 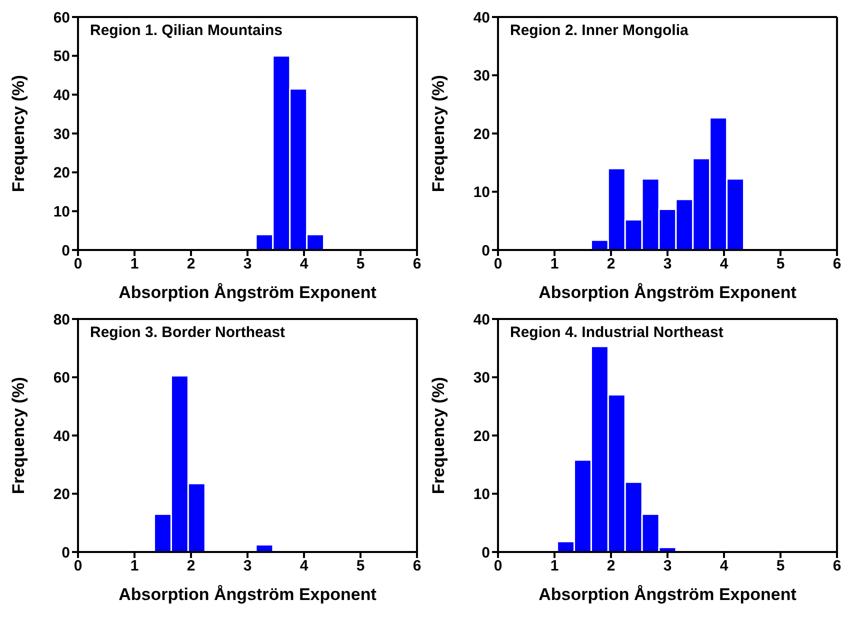 What do you see at coordinates (188, 332) in the screenshot?
I see `chart-title: Region 3. Border Northeast` at bounding box center [188, 332].